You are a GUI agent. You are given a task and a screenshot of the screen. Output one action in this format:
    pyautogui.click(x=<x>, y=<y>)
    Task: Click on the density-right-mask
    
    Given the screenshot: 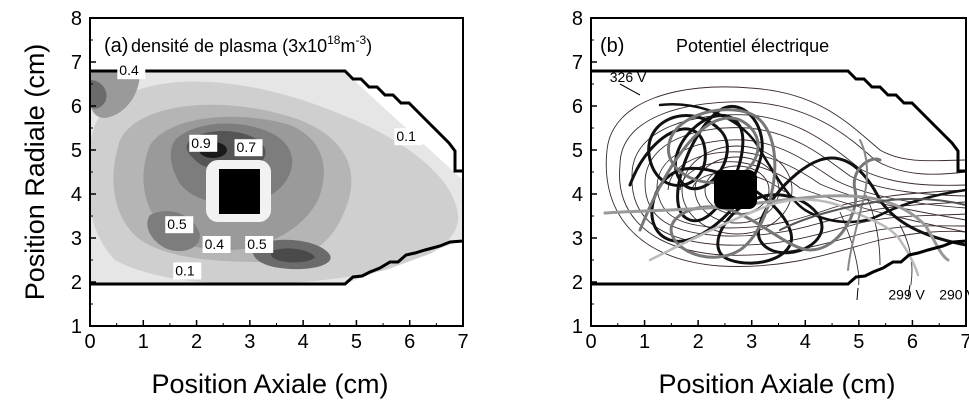 What is the action you would take?
    pyautogui.click(x=403, y=123)
    